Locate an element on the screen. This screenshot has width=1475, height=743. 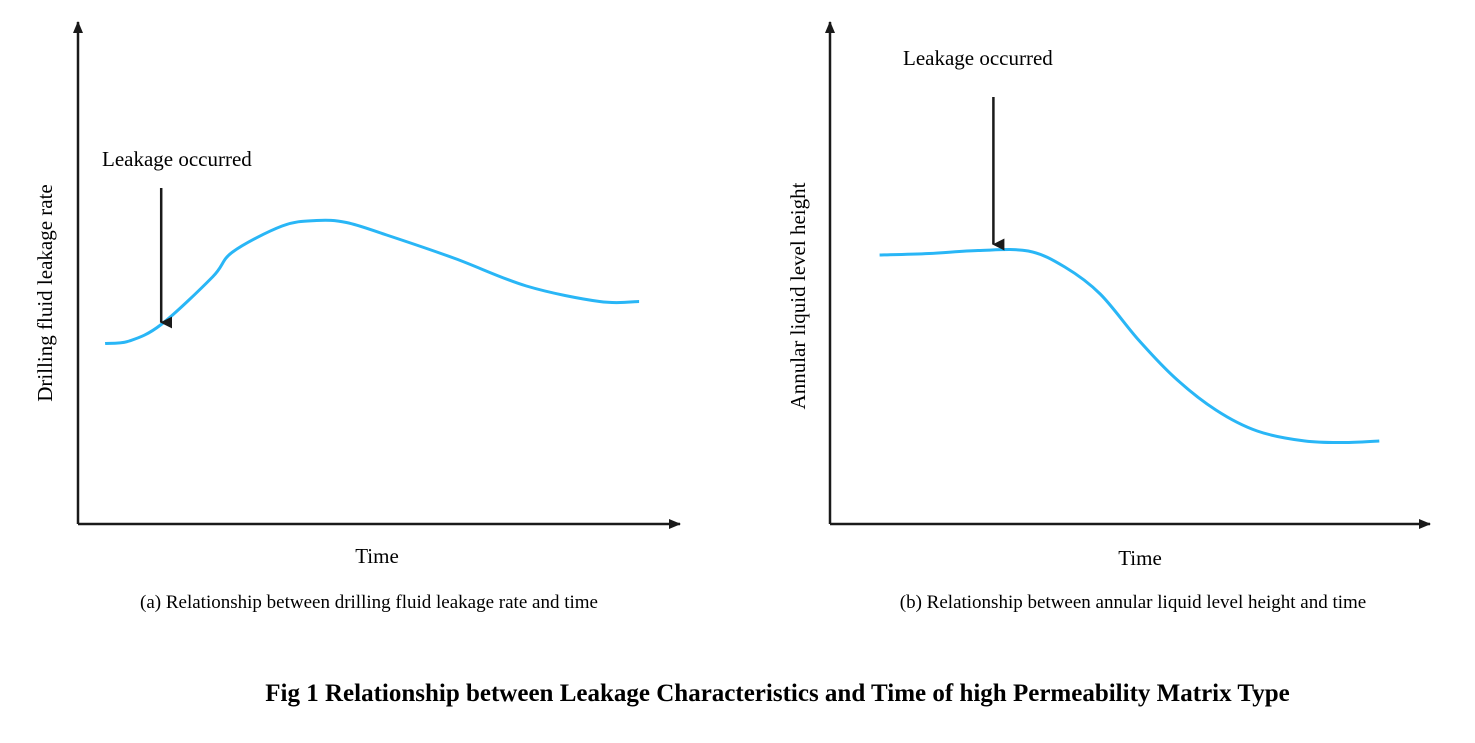
leakage-annotation-a: Leakage occurred is located at coordinates (177, 159).